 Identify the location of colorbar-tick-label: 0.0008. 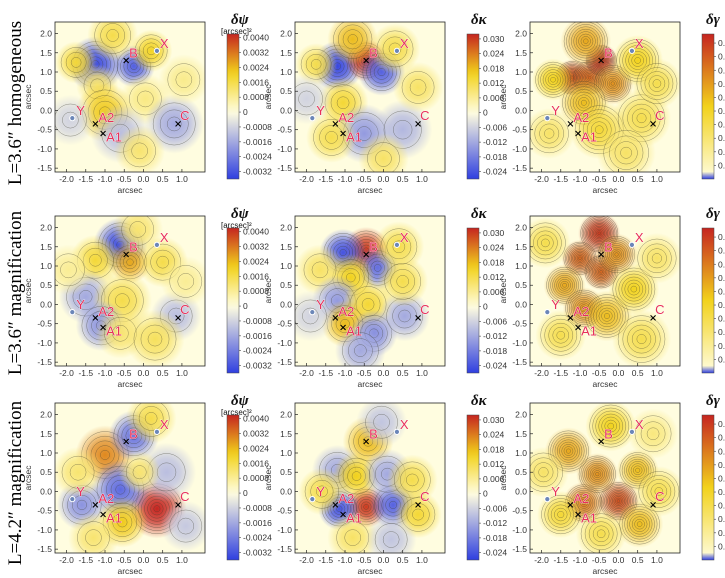
(256, 478).